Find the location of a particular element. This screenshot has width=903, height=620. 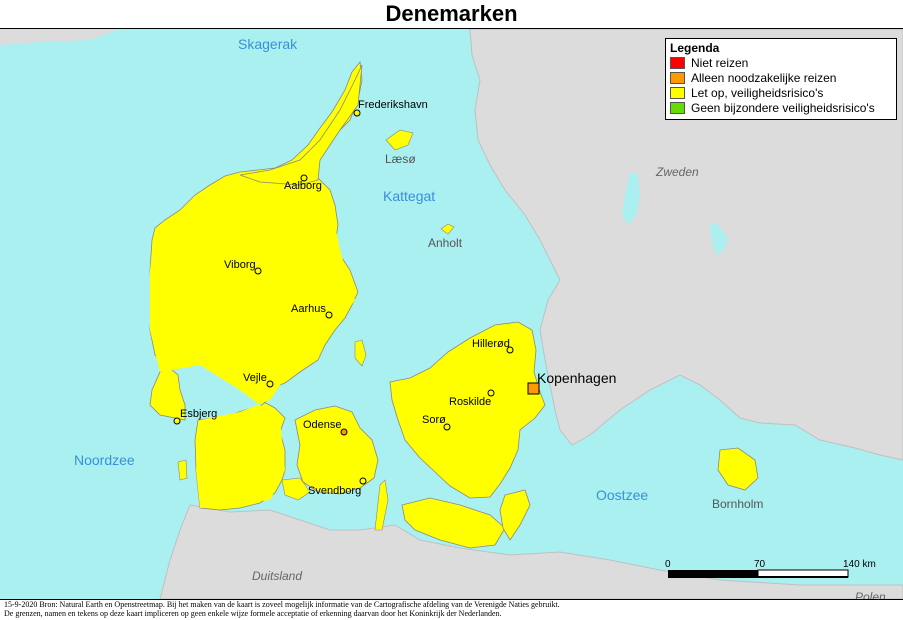

legend-label: Alleen noodzakelijke reizen is located at coordinates (764, 77).